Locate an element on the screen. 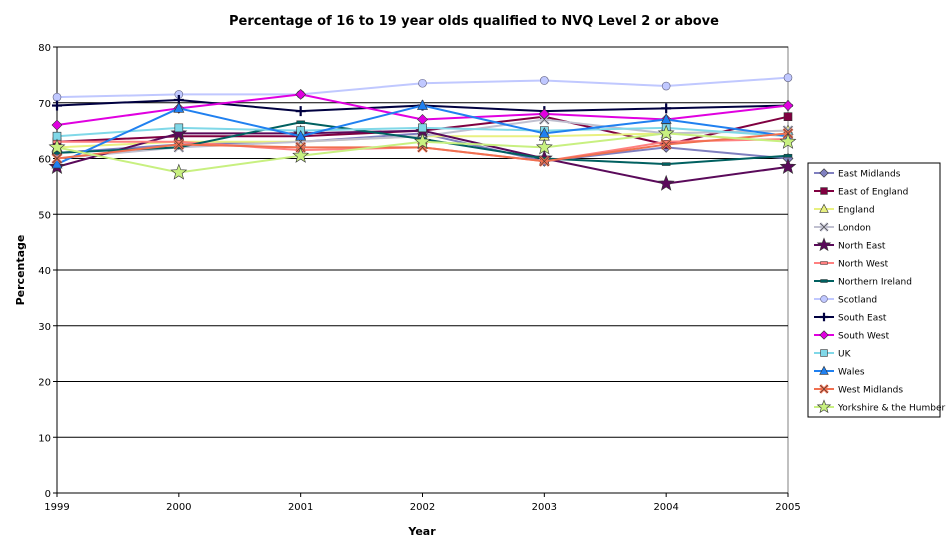 This screenshot has width=950, height=550. x-tick-label: 2002 is located at coordinates (422, 507).